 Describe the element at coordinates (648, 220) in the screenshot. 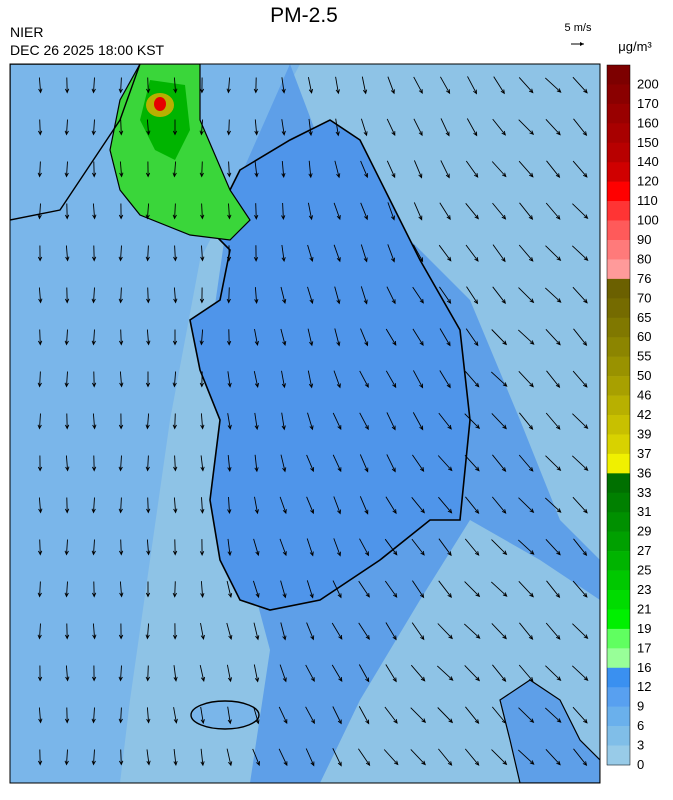

I see `colorbar-label: 100` at that location.